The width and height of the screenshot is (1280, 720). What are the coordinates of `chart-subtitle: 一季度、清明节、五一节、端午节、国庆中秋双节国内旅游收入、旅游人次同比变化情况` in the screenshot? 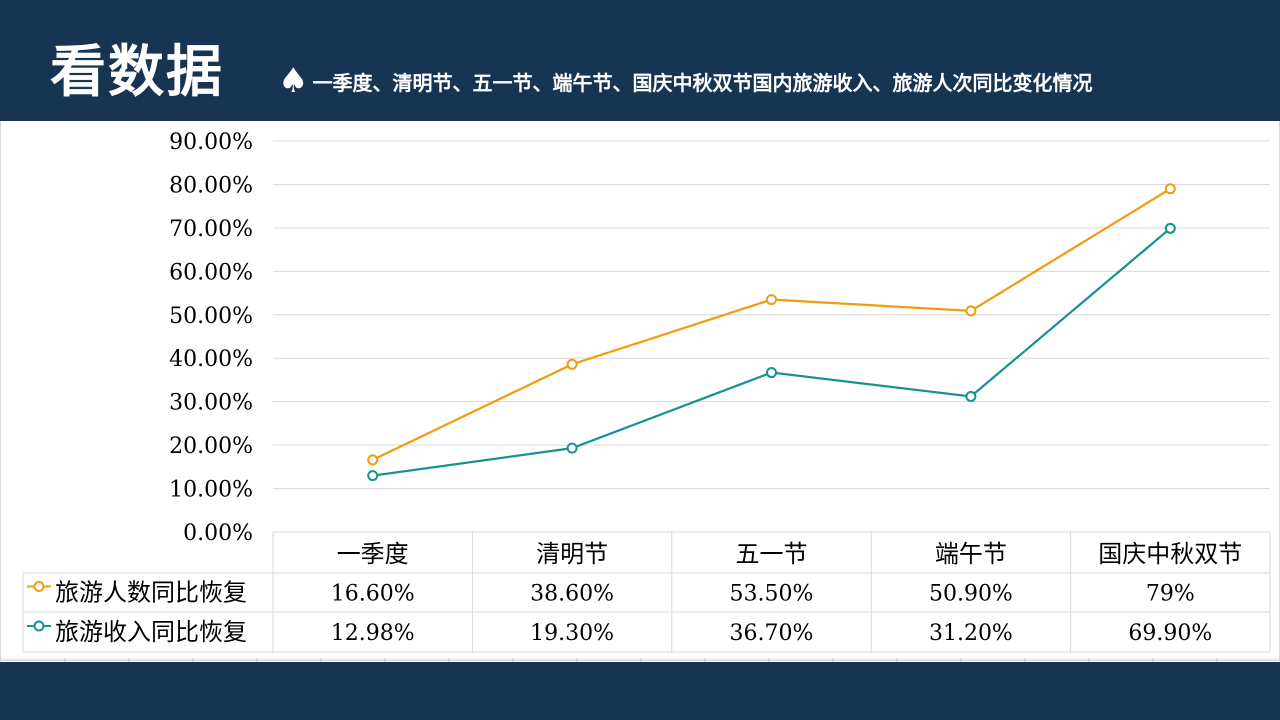 It's located at (702, 82).